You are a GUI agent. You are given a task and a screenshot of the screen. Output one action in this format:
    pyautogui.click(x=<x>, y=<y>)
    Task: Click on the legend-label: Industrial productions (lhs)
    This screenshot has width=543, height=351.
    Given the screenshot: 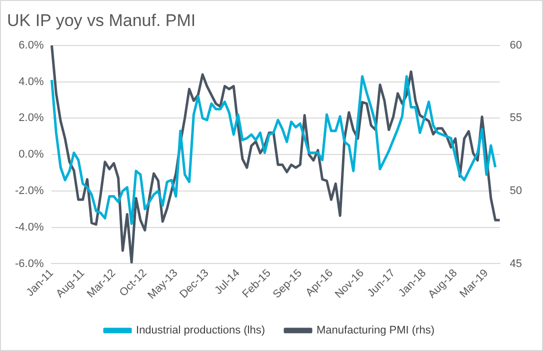 What is the action you would take?
    pyautogui.click(x=201, y=330)
    